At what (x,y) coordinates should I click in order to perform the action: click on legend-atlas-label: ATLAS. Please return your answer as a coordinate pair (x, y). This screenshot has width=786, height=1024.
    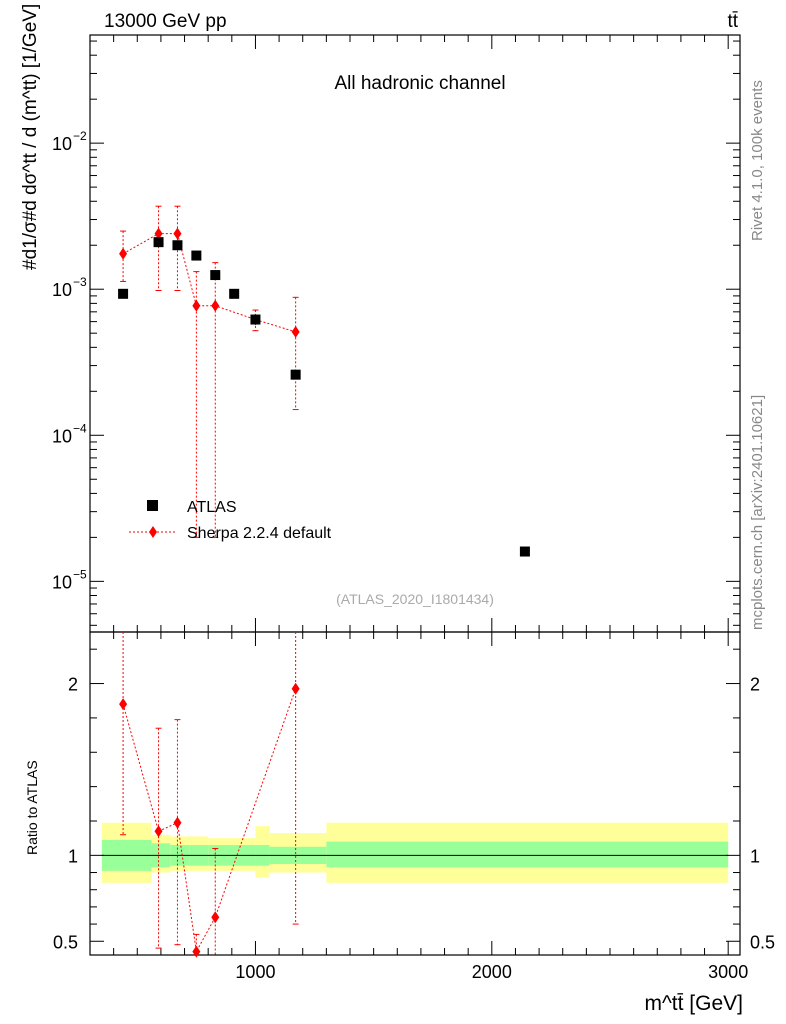
    Looking at the image, I should click on (212, 507).